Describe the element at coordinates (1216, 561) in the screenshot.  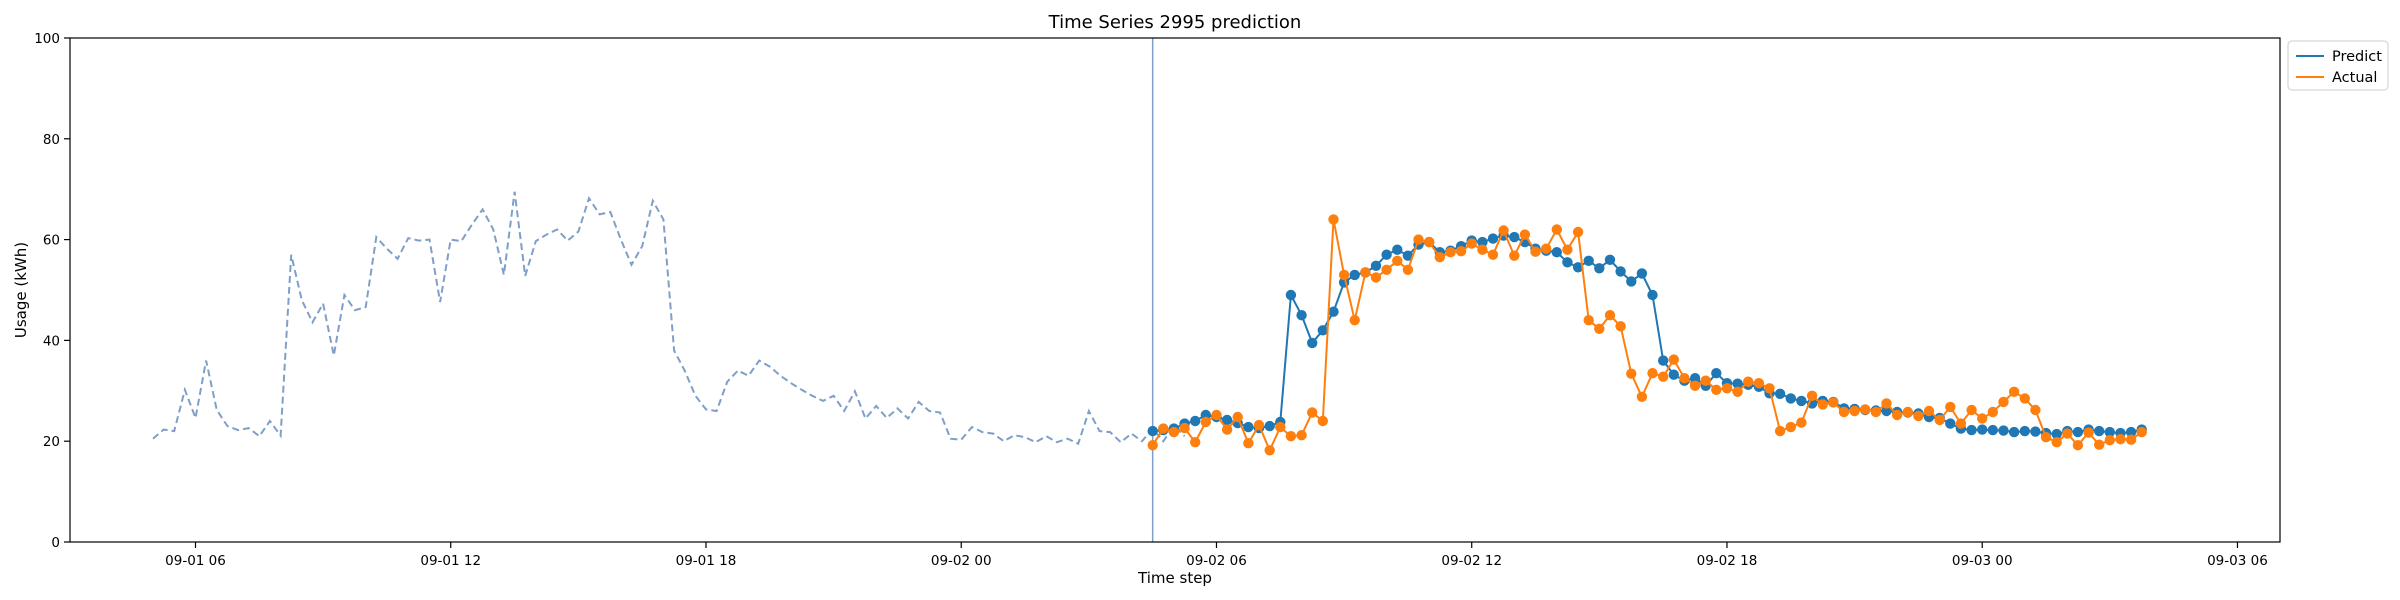
I see `x-tick-label: 09-02 06` at that location.